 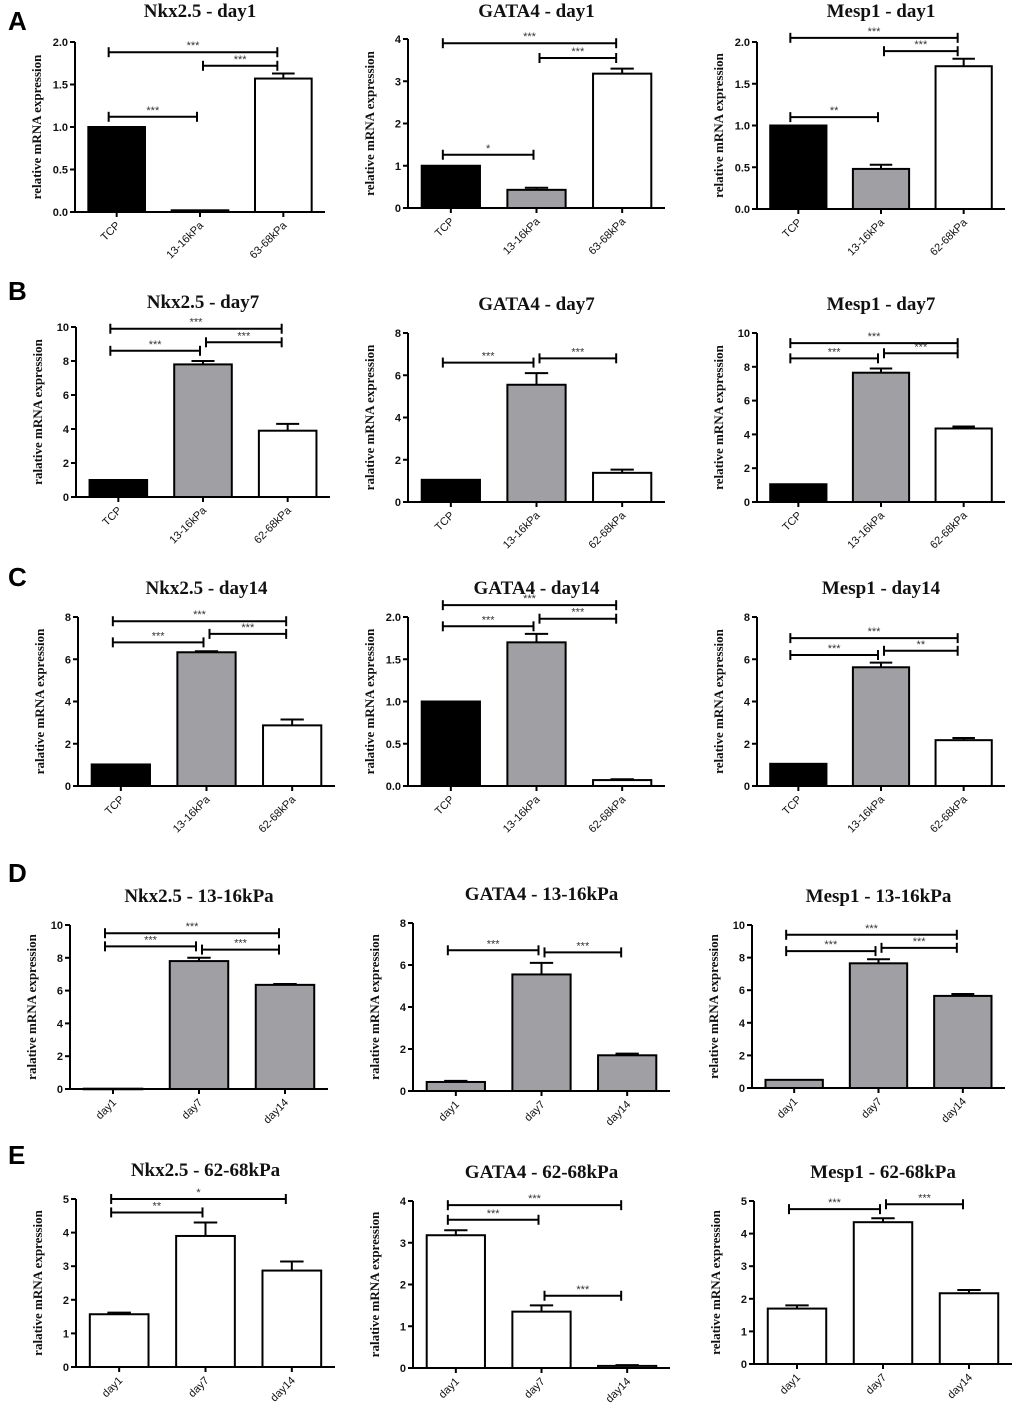 What do you see at coordinates (292, 756) in the screenshot?
I see `bar-62-68kpa` at bounding box center [292, 756].